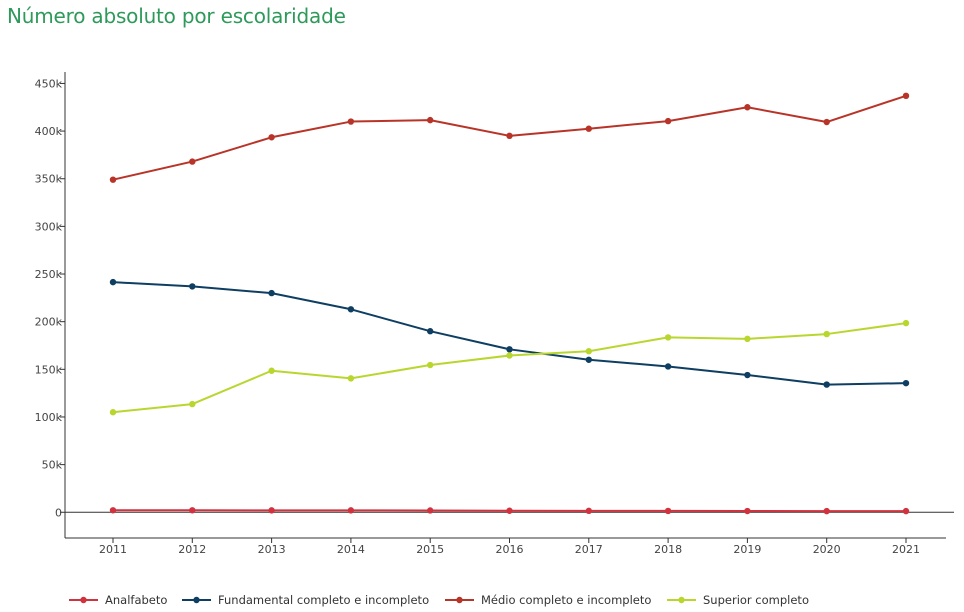  Describe the element at coordinates (49, 83) in the screenshot. I see `y-tick-label: 450k` at that location.